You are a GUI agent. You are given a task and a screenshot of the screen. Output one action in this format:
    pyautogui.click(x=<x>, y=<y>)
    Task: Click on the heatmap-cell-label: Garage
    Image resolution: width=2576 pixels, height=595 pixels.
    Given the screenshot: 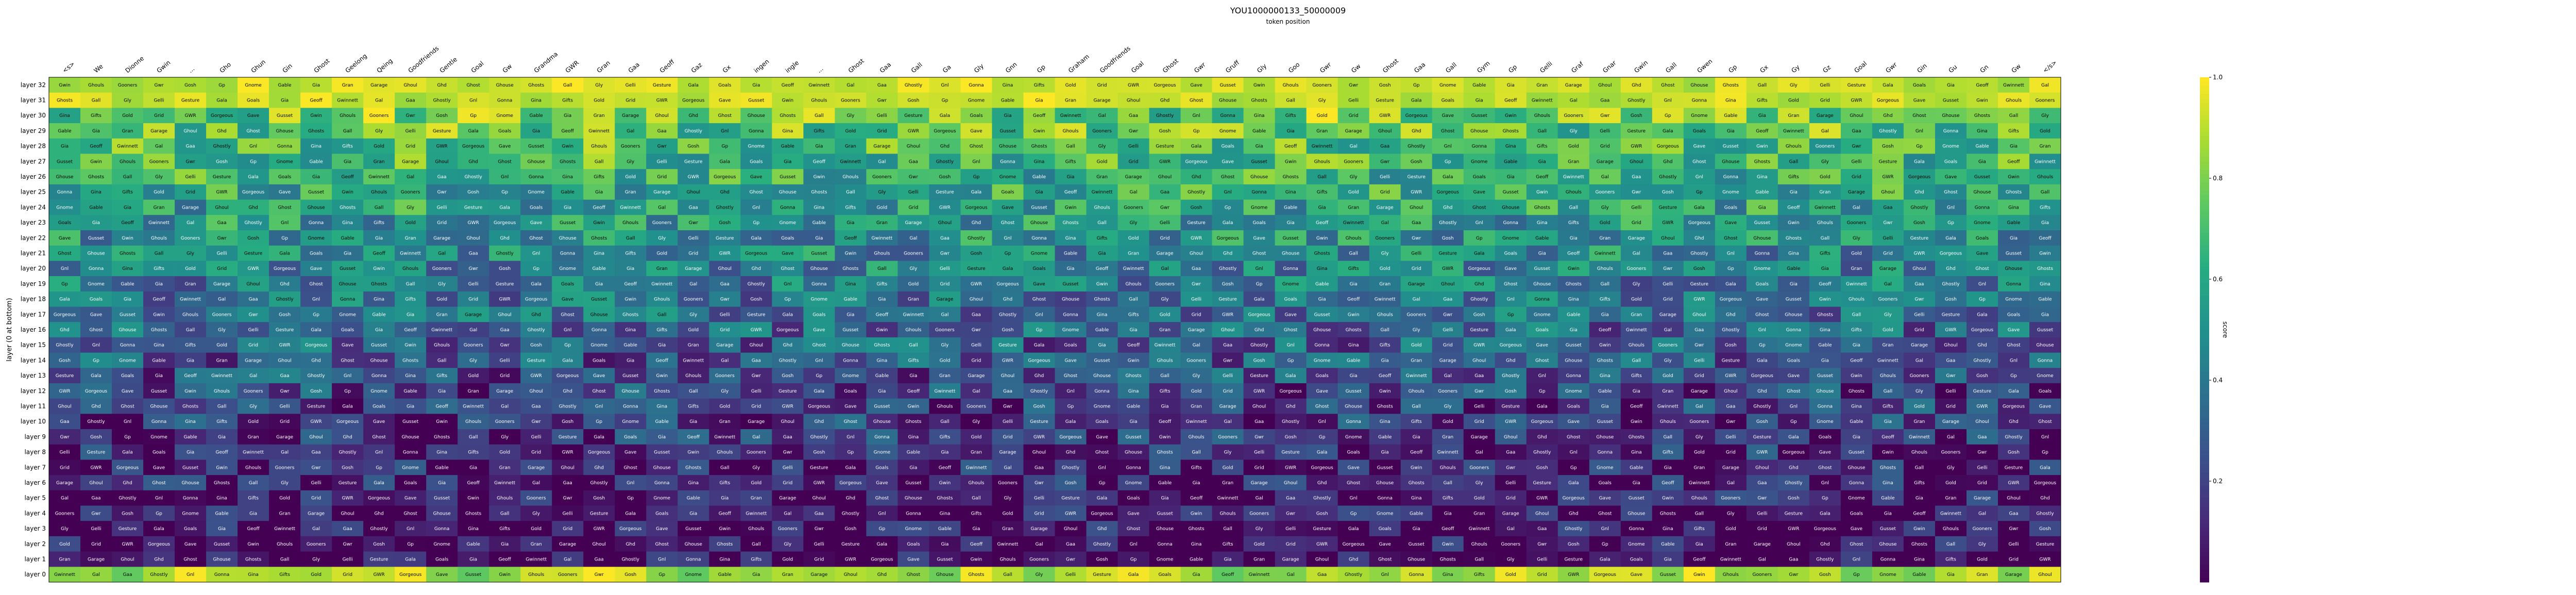 What is the action you would take?
    pyautogui.click(x=1887, y=268)
    